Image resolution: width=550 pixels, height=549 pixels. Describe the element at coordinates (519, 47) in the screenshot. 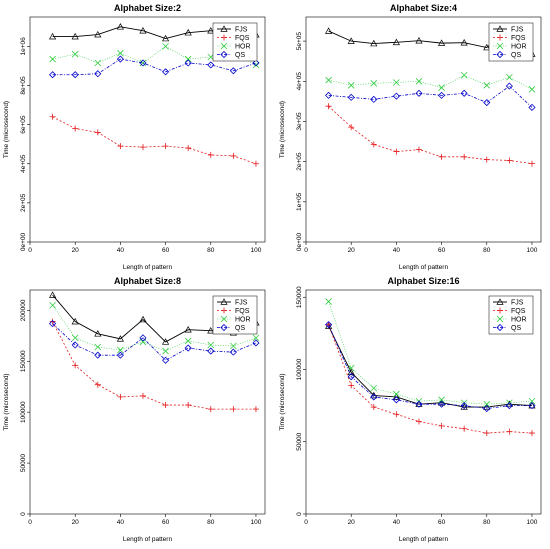

I see `legend-label-hor: HOR` at that location.